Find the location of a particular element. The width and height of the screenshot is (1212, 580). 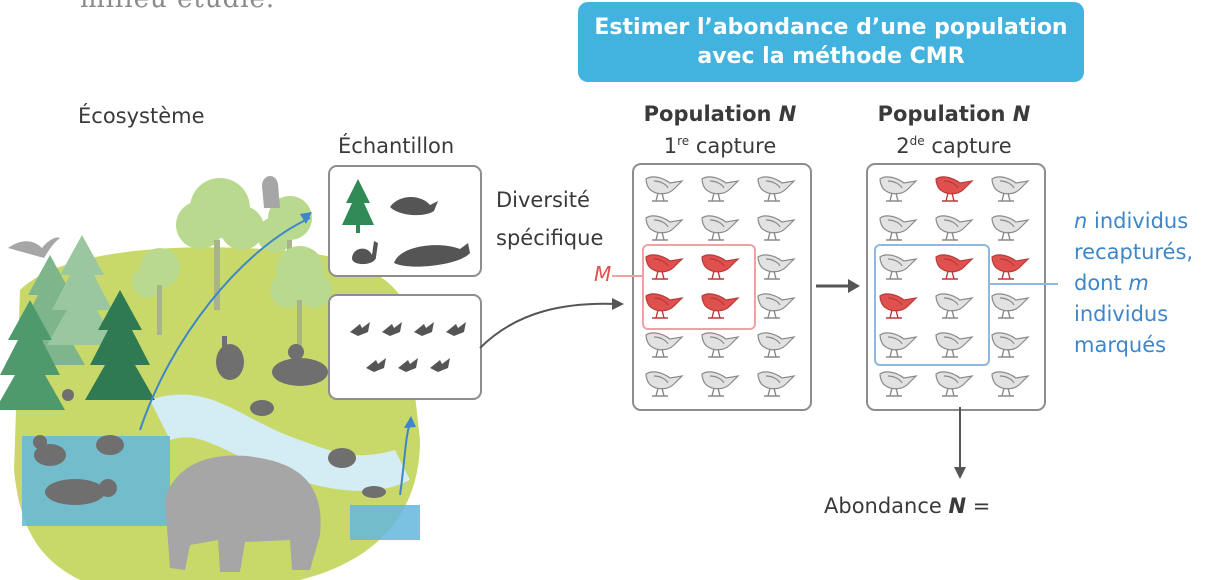

population1-capture-sup: re is located at coordinates (683, 141).